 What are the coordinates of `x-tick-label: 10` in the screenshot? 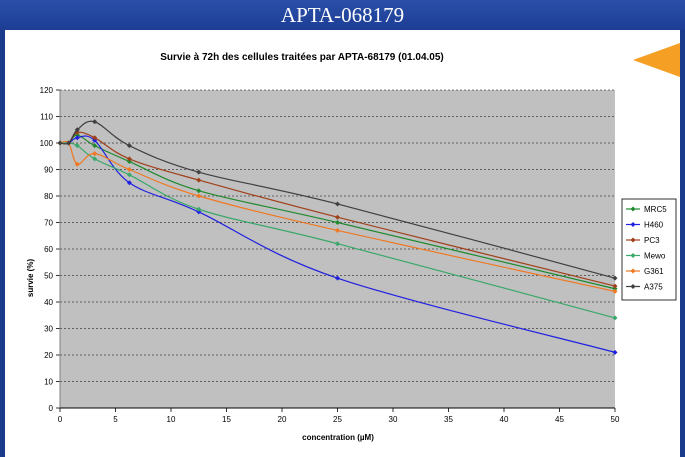 It's located at (171, 419).